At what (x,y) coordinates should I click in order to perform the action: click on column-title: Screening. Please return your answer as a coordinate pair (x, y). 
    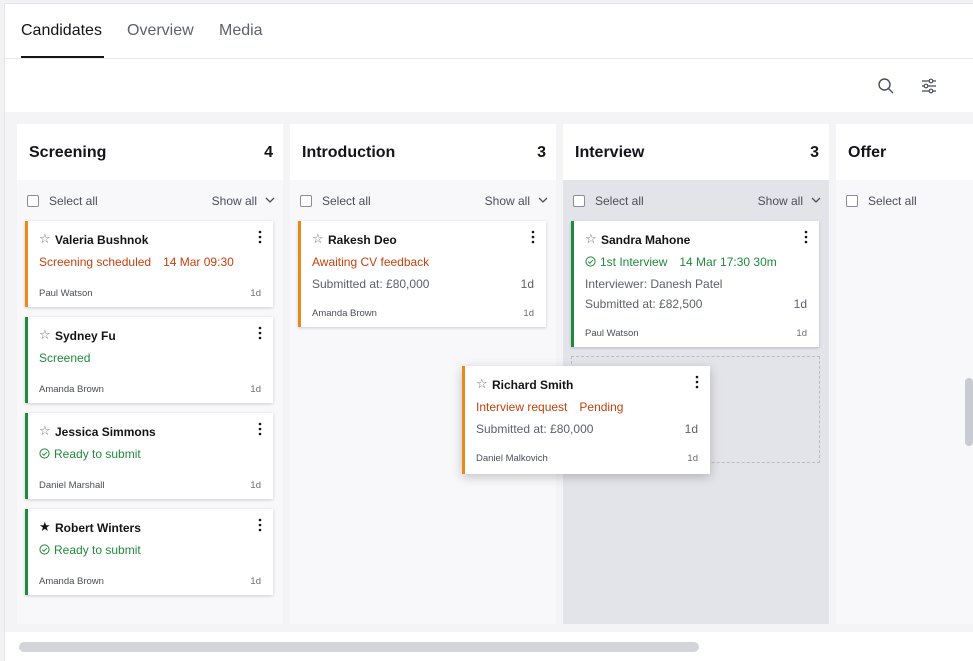
    Looking at the image, I should click on (68, 152).